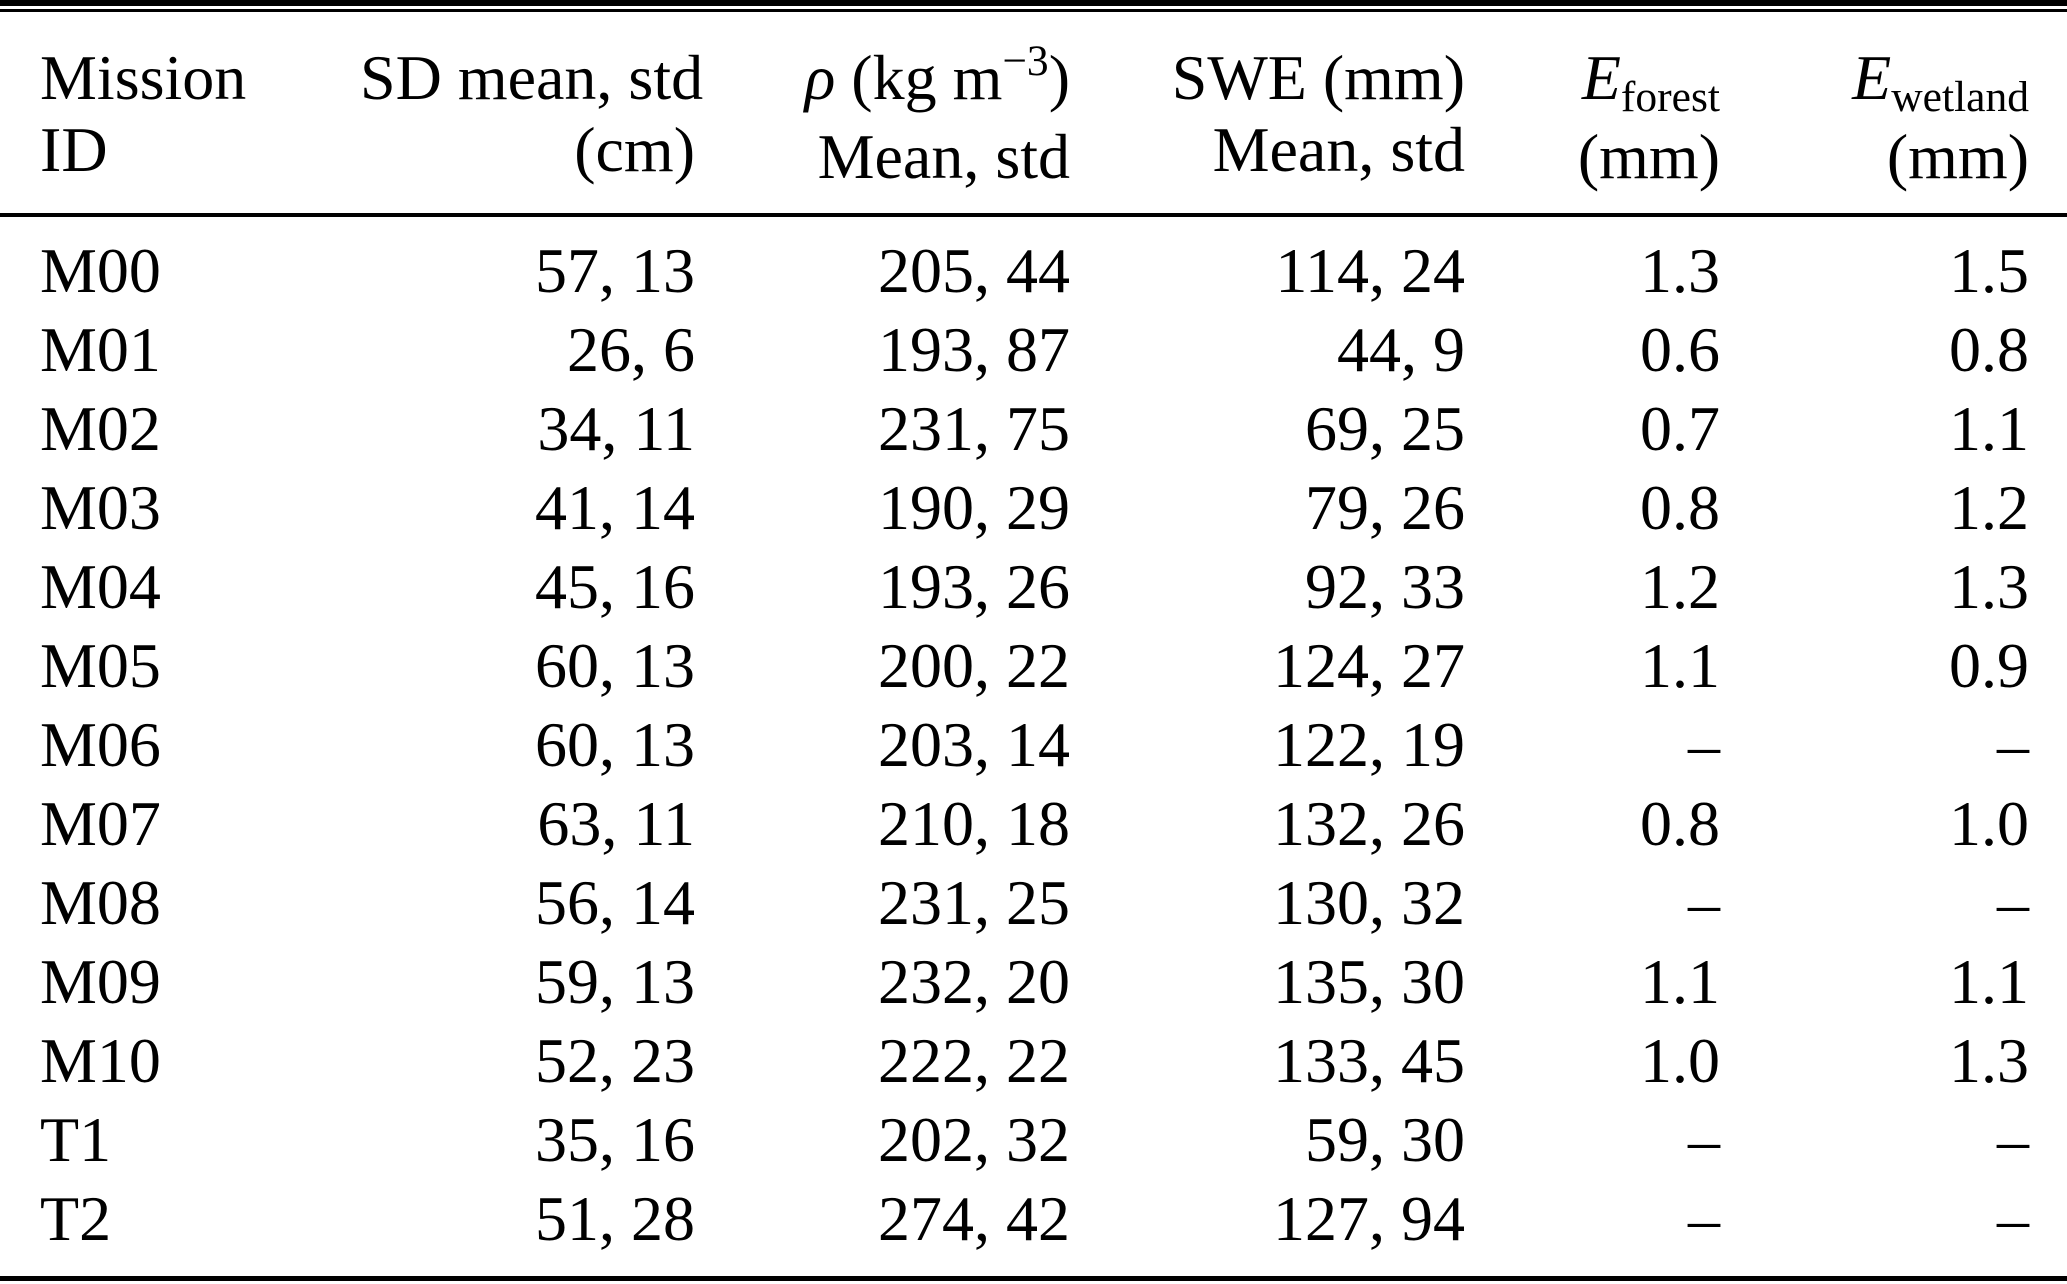  Describe the element at coordinates (1680, 428) in the screenshot. I see `e-forest-cell: 0.7` at that location.